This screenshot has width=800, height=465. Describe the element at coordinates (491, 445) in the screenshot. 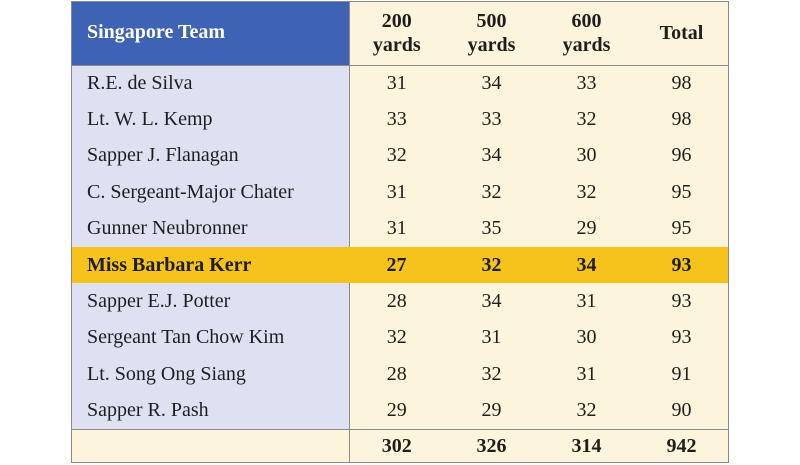

I see `total-500: 326` at that location.